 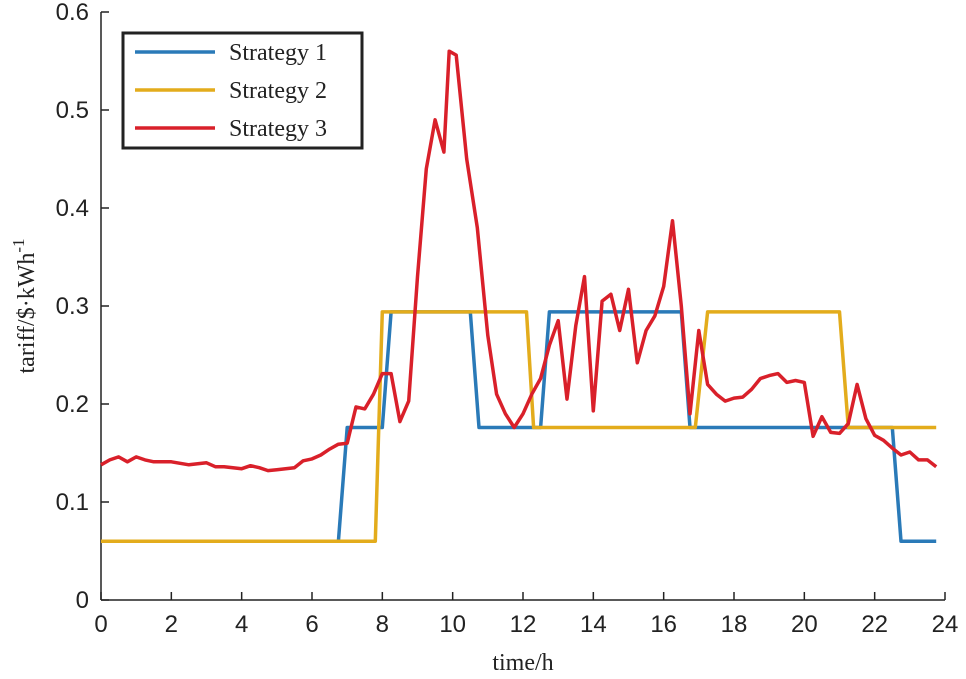 I want to click on x-axis-label: time/h, so click(x=522, y=663).